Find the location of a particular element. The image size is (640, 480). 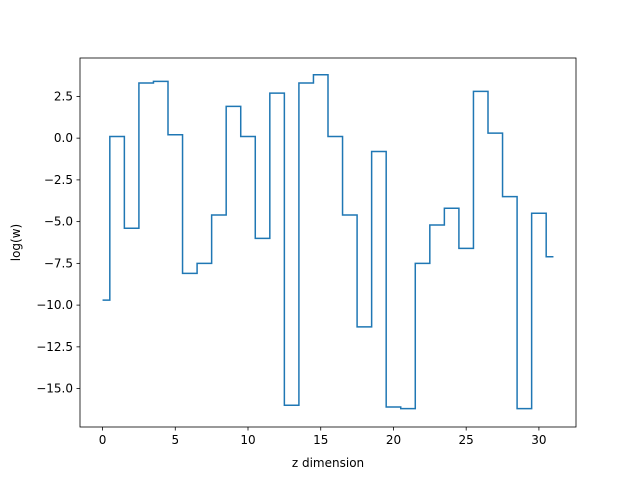

y-tick-label: −5.0 is located at coordinates (58, 222).